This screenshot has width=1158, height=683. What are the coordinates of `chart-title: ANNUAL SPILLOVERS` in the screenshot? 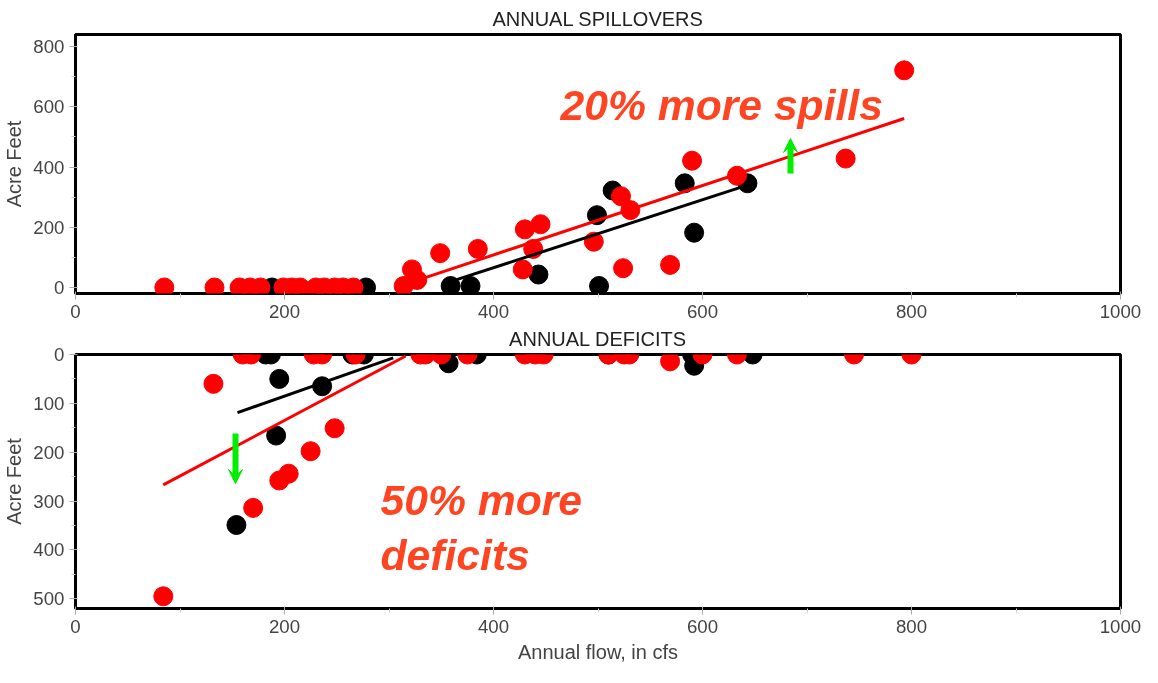 It's located at (597, 18).